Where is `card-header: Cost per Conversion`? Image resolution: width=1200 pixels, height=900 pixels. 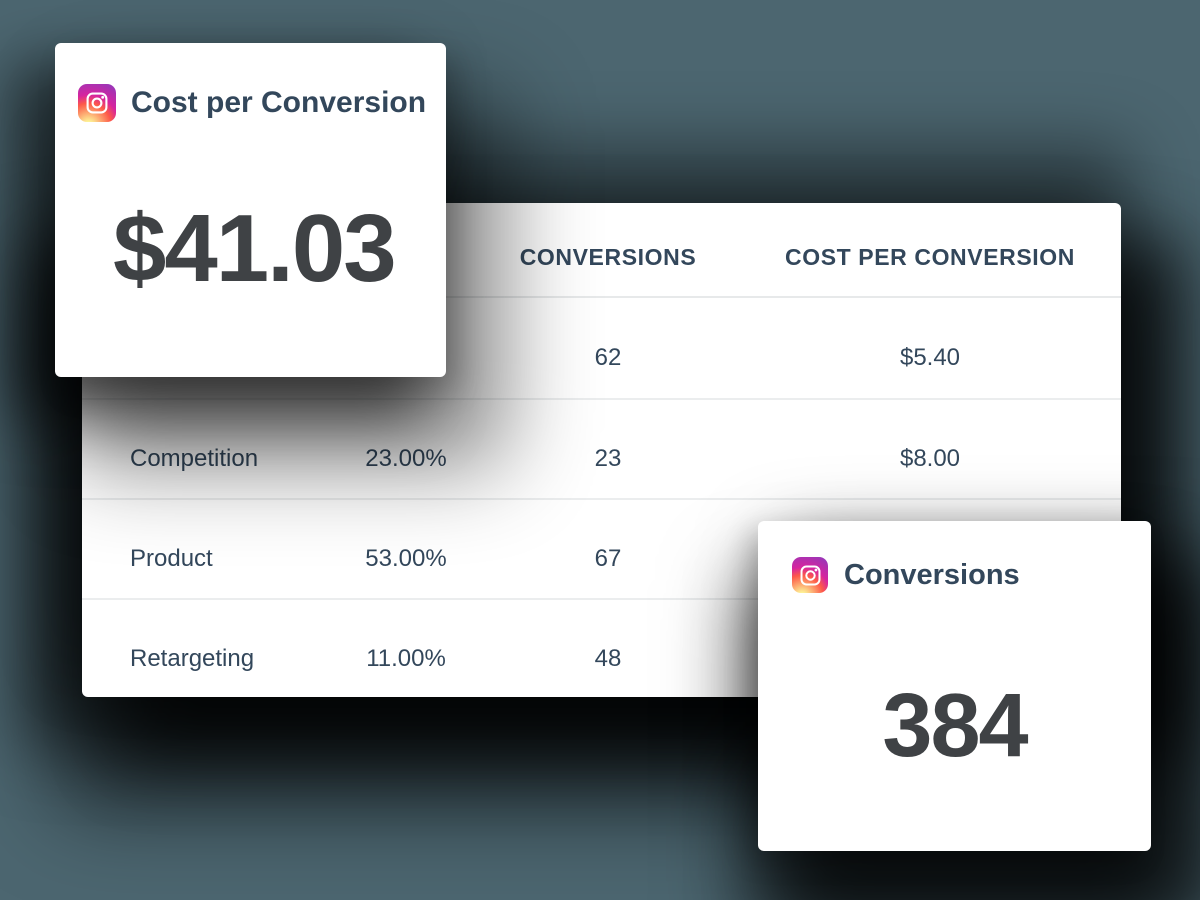
card-header: Cost per Conversion is located at coordinates (252, 103).